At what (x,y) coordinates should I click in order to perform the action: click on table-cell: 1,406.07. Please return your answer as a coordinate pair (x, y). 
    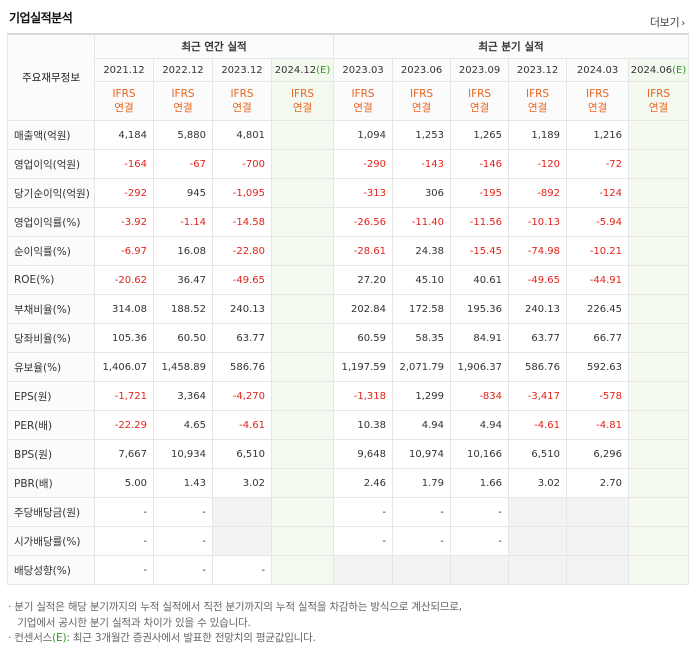
    Looking at the image, I should click on (124, 367).